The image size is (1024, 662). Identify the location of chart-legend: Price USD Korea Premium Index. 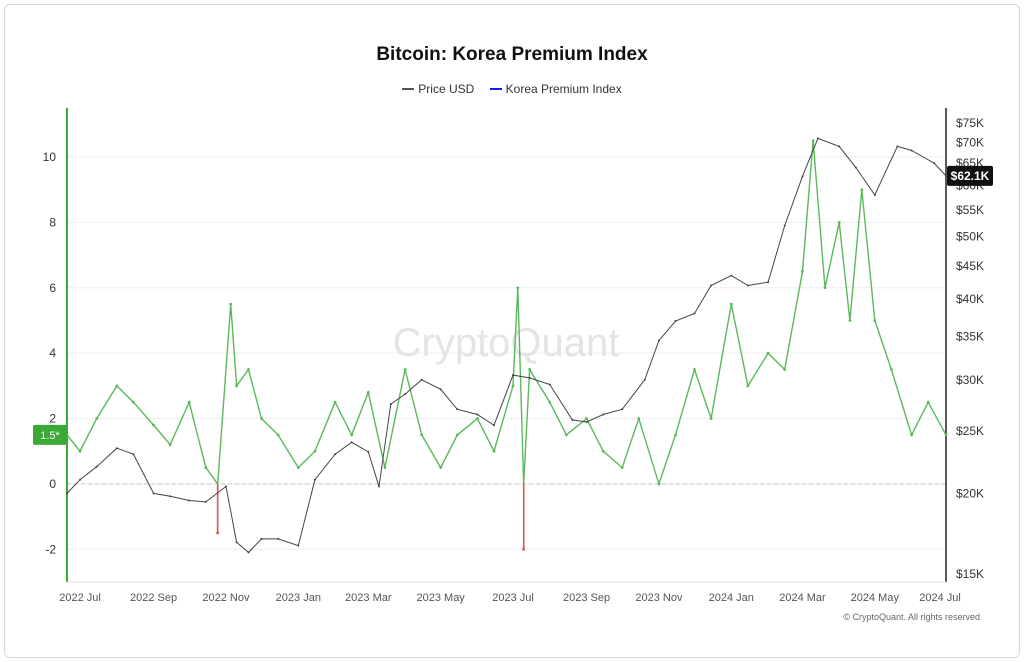
(512, 87).